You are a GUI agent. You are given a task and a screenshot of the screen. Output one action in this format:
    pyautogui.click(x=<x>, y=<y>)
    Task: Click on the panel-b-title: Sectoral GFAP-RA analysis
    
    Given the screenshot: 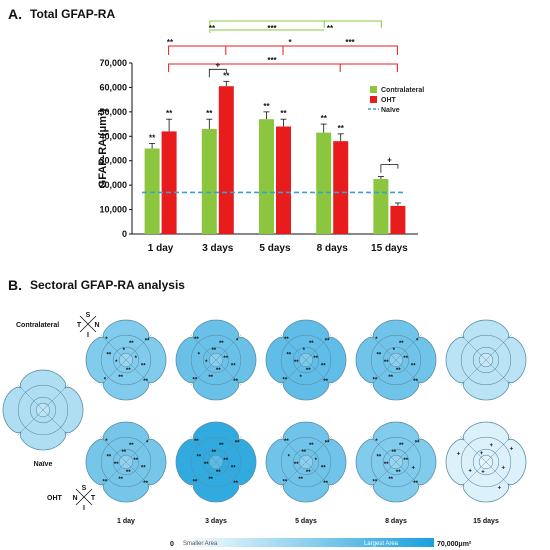 What is the action you would take?
    pyautogui.click(x=107, y=285)
    